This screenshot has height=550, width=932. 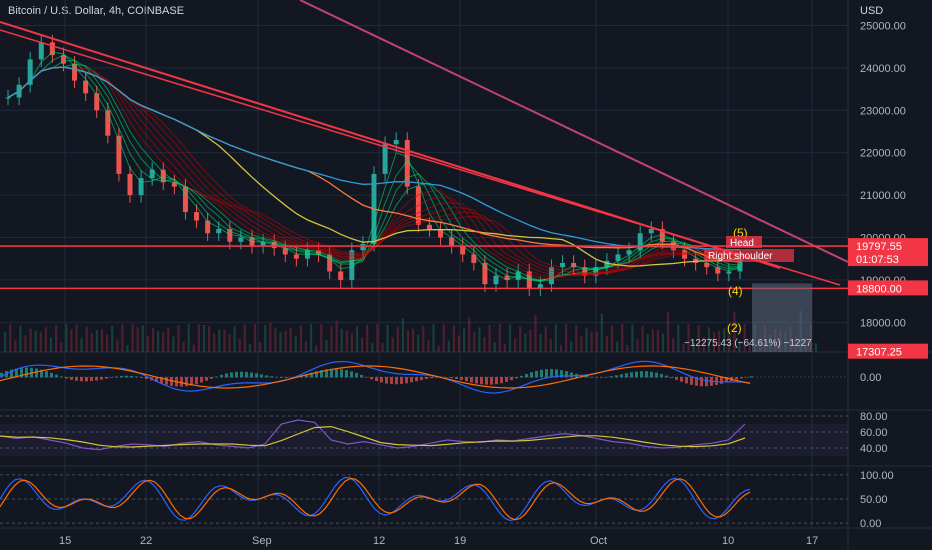 What do you see at coordinates (874, 433) in the screenshot?
I see `rsi-tick-label: 60.00` at bounding box center [874, 433].